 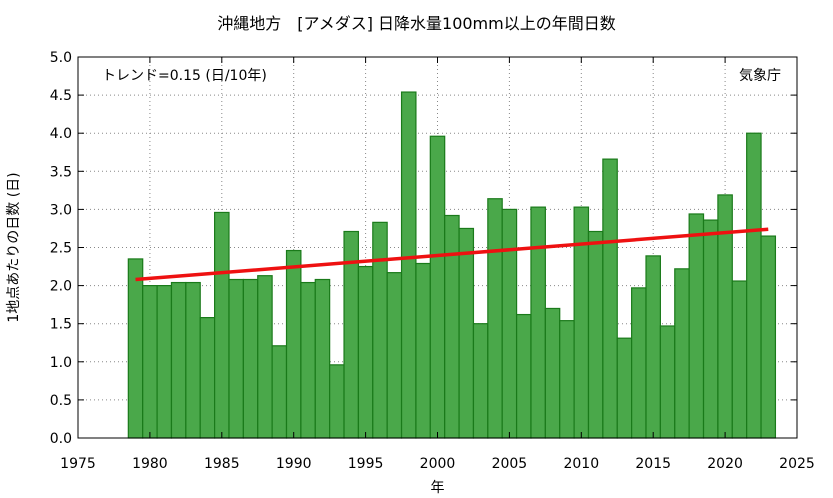 I want to click on x-tick-label: 1985, so click(x=222, y=464).